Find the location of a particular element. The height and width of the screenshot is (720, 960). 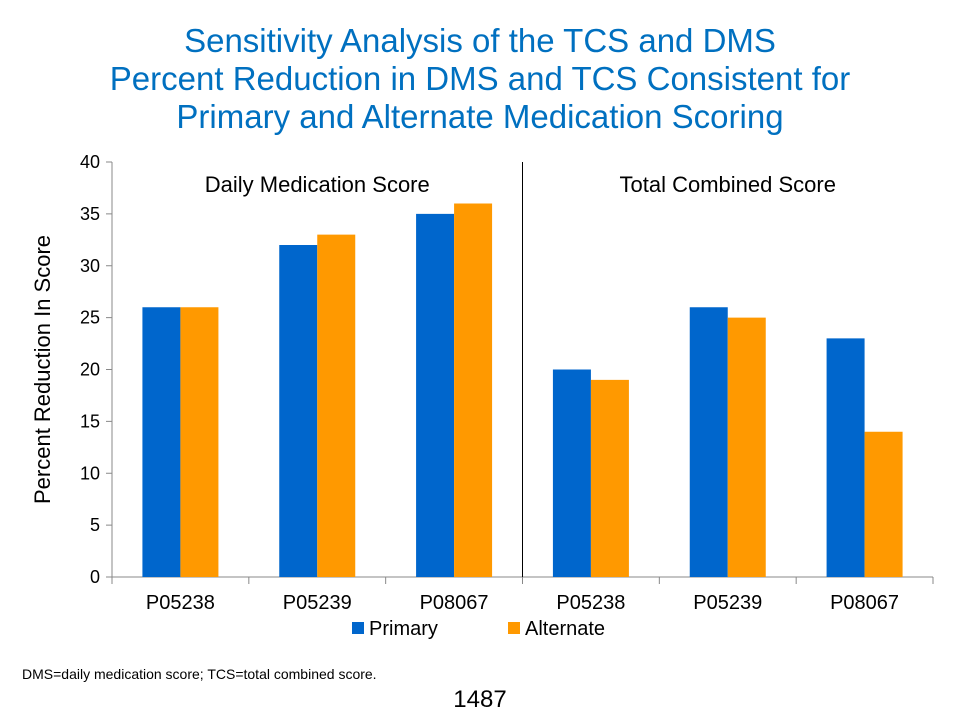

y-tick-label: 10 is located at coordinates (90, 473).